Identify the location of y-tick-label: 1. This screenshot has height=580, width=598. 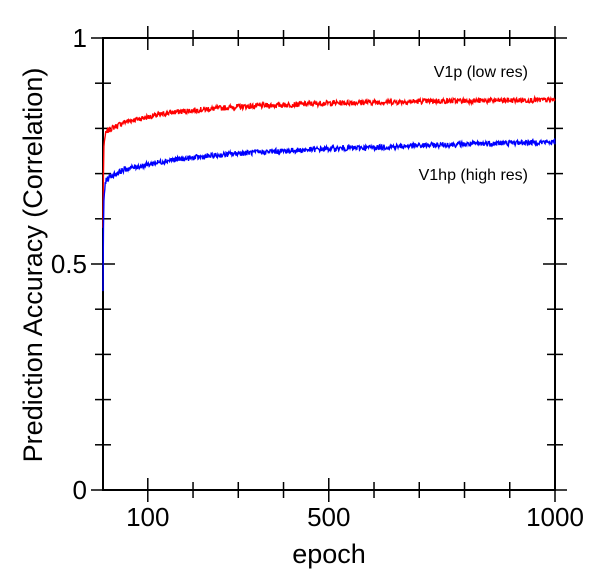
(80, 38).